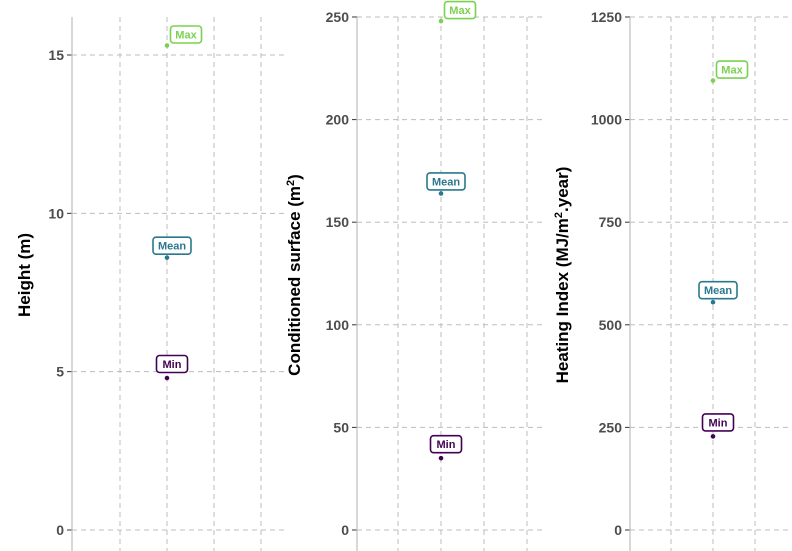 The height and width of the screenshot is (551, 792). Describe the element at coordinates (341, 427) in the screenshot. I see `y-tick-label: 50` at that location.